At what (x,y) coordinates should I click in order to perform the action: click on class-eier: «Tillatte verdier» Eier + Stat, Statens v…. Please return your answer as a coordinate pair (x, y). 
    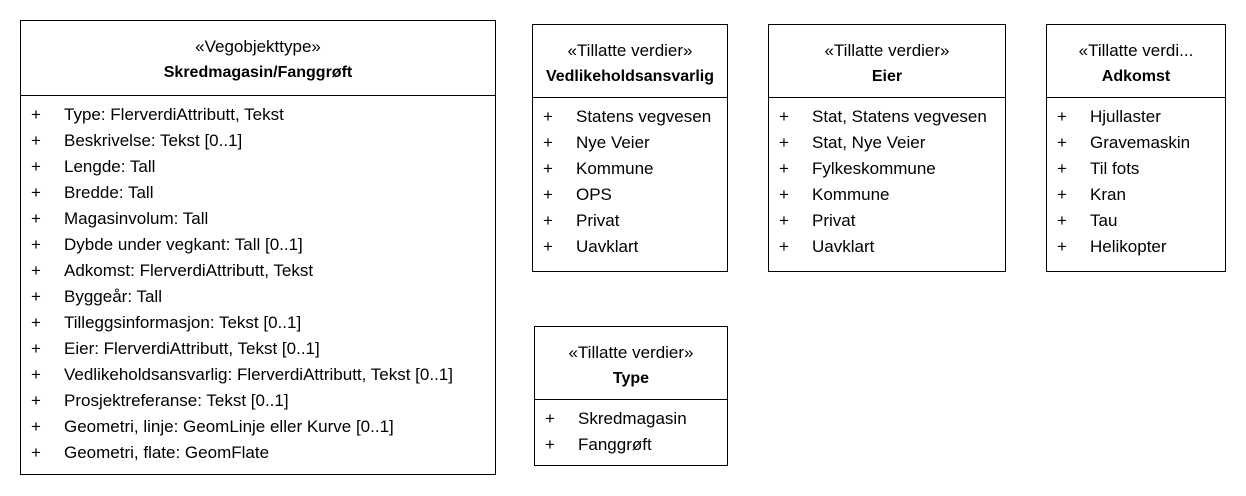
    Looking at the image, I should click on (887, 148).